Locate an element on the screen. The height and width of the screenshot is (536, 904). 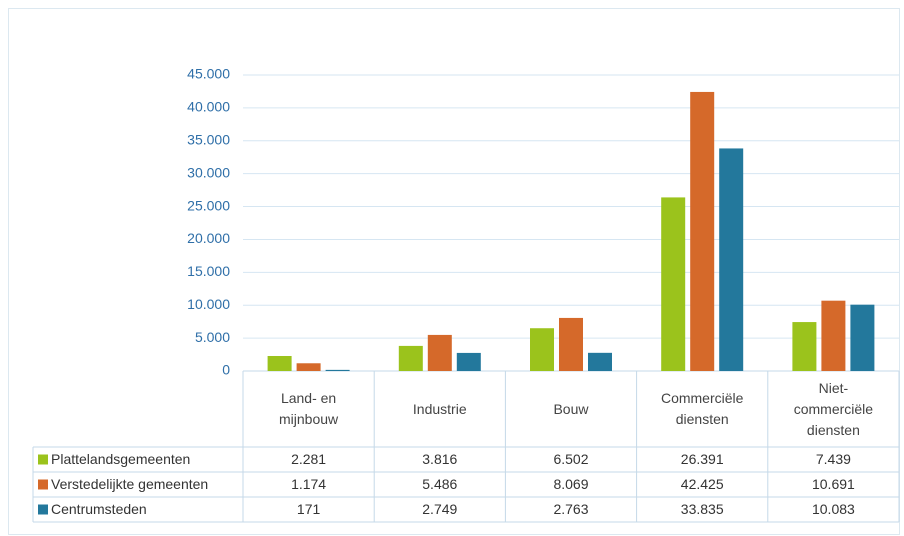
y-tick-label: 20.000 is located at coordinates (208, 238).